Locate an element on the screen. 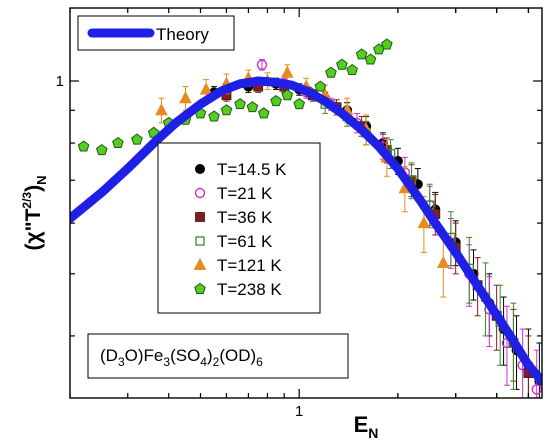 The image size is (550, 447). y-tick-label: 1 is located at coordinates (60, 81).